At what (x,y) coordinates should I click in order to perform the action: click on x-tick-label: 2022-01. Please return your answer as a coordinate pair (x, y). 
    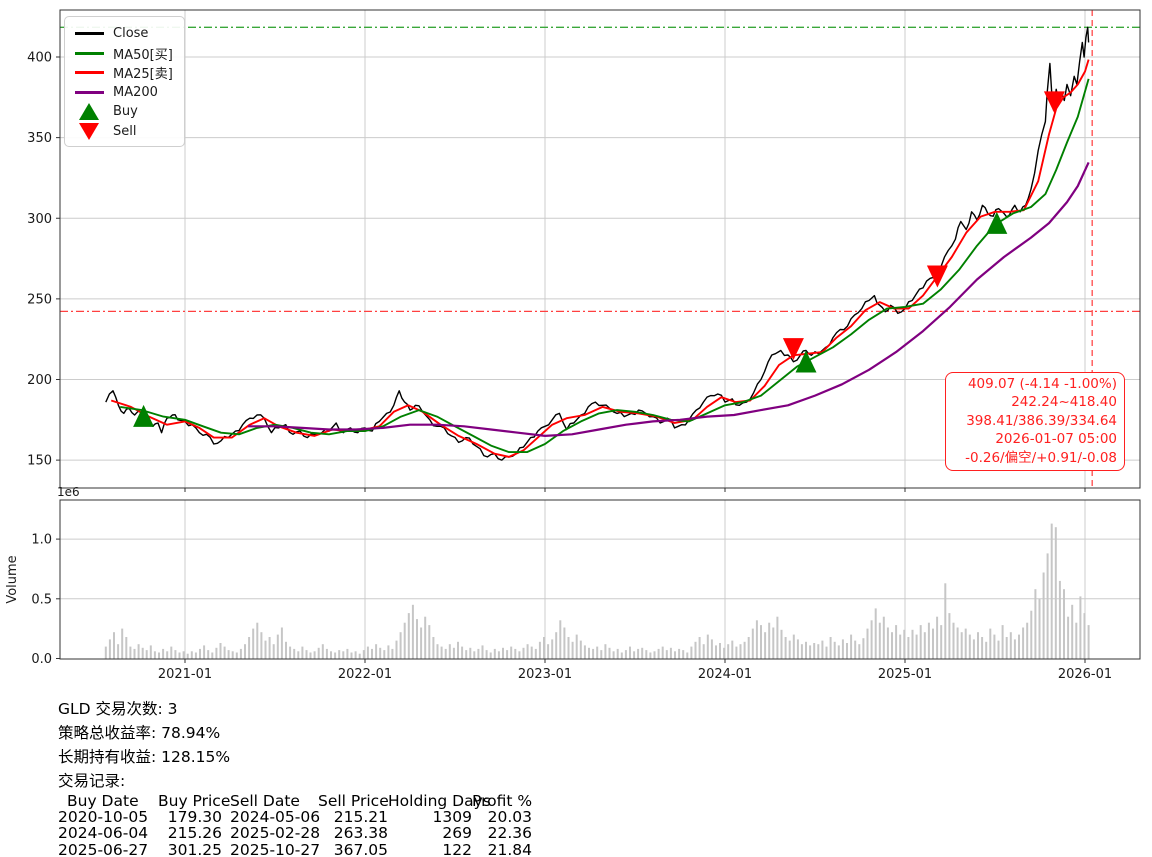
    Looking at the image, I should click on (365, 674).